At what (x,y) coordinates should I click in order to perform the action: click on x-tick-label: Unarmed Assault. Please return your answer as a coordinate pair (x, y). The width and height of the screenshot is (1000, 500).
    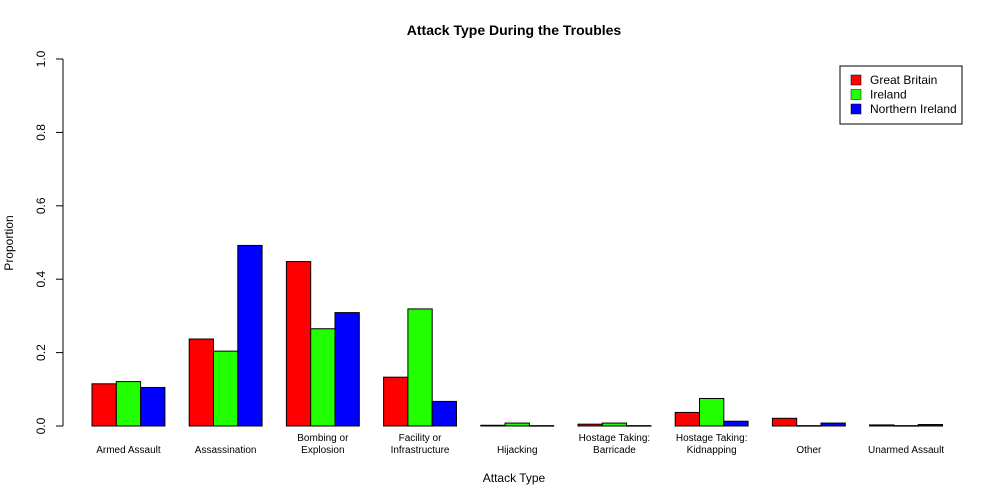
    Looking at the image, I should click on (906, 450).